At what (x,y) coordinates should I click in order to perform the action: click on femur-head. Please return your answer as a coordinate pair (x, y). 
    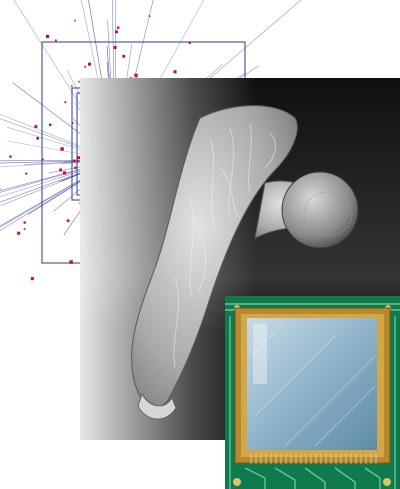
    Looking at the image, I should click on (320, 210).